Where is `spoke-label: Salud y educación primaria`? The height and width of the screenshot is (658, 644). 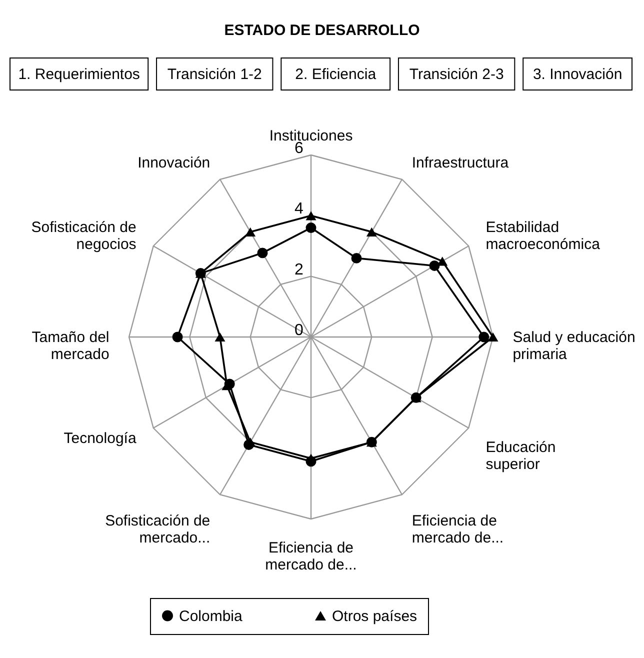
spoke-label: Salud y educación primaria is located at coordinates (574, 346).